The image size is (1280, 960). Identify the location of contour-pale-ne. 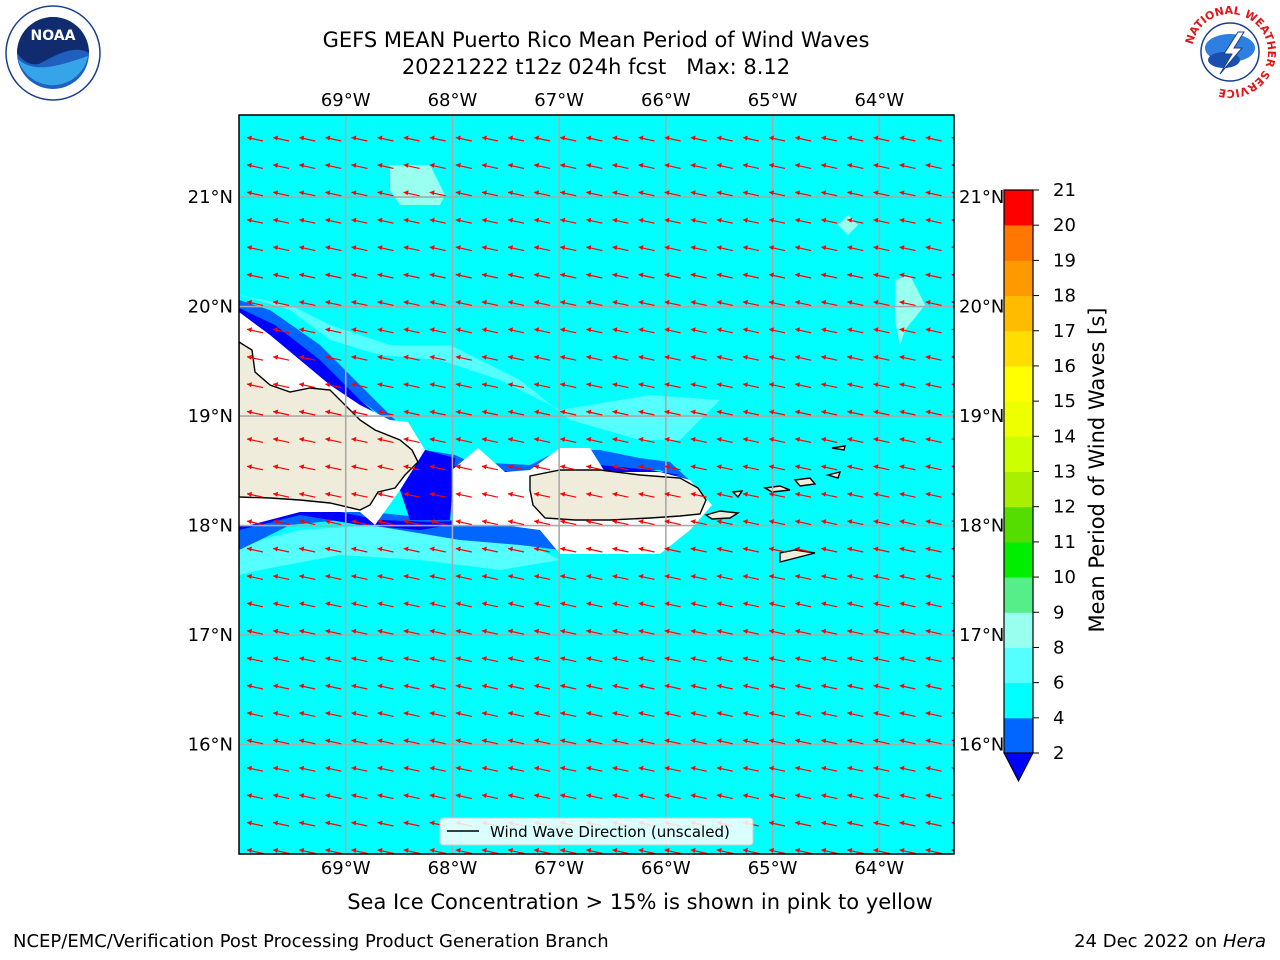
(848, 225).